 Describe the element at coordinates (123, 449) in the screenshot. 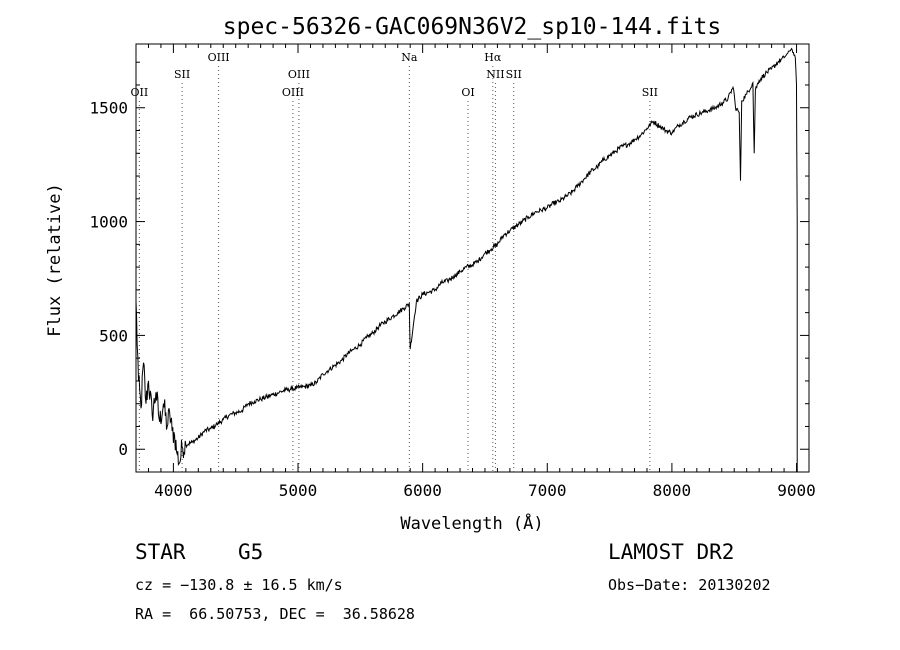

I see `y-tick-label: 0` at that location.